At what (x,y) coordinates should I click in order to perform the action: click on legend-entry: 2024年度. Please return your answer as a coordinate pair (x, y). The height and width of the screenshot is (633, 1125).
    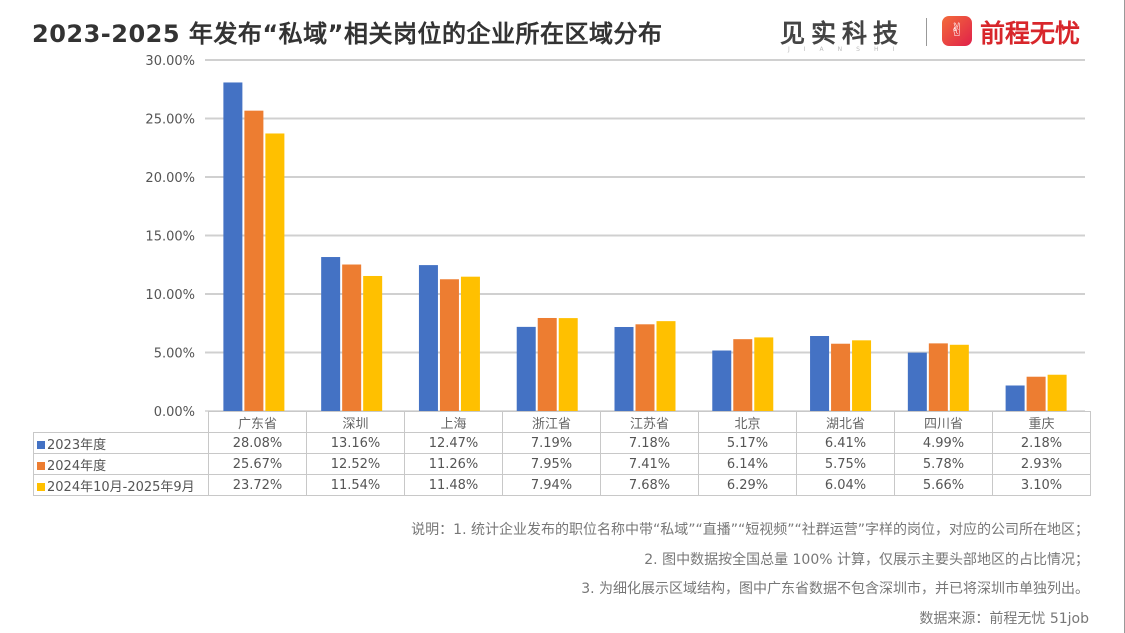
    Looking at the image, I should click on (121, 464).